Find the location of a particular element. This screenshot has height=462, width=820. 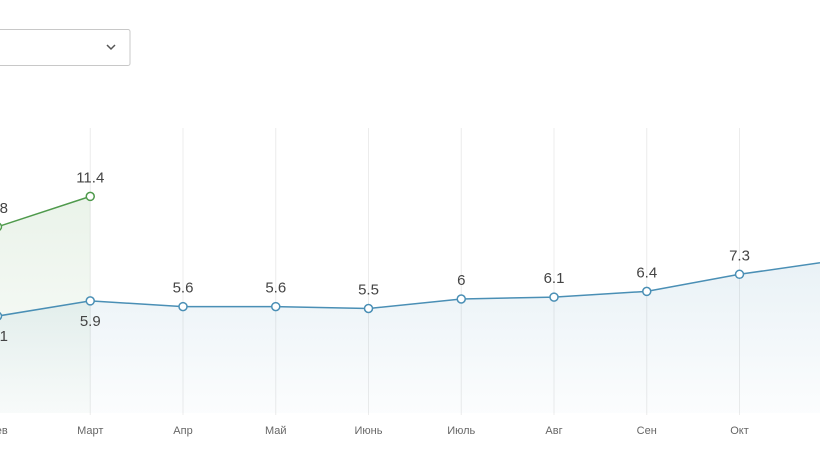

data-label: 7.3 is located at coordinates (739, 255).